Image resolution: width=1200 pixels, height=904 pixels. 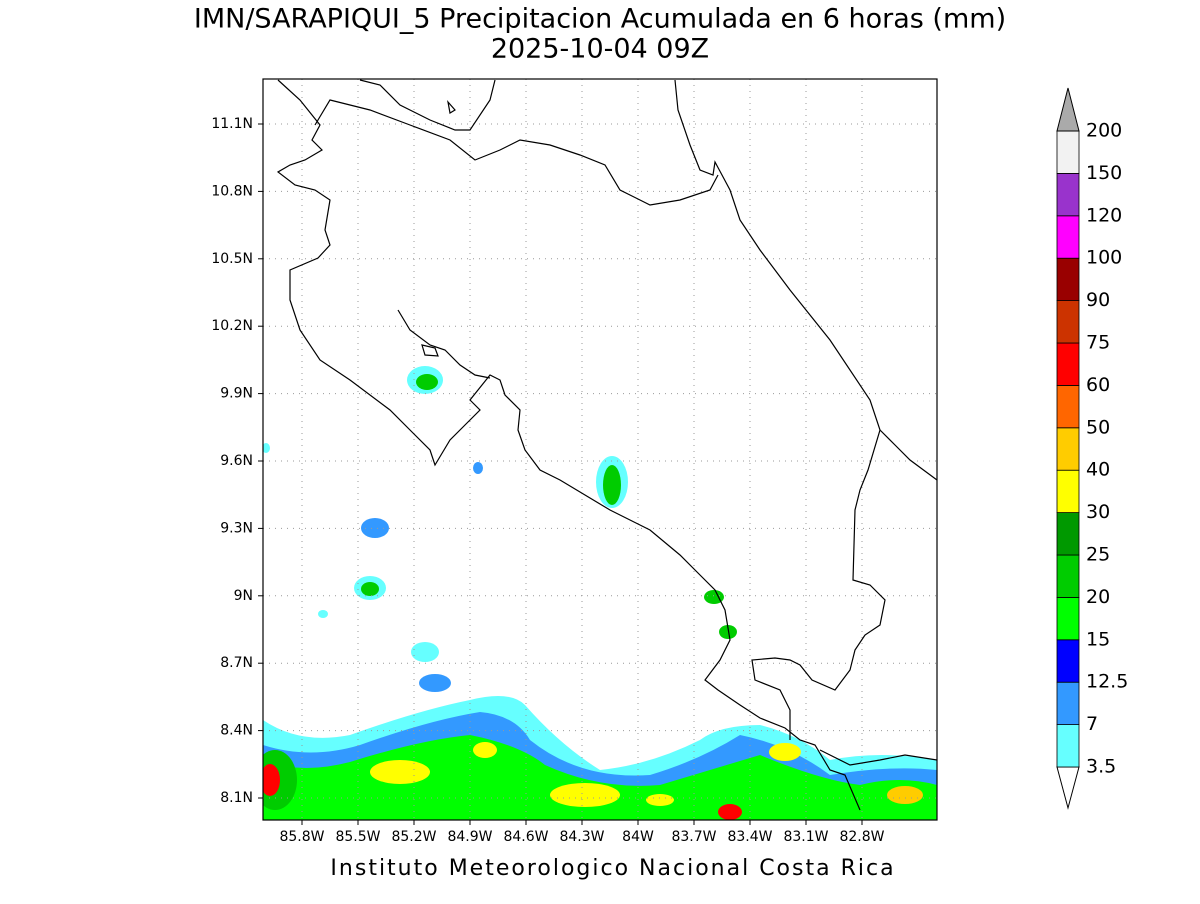 What do you see at coordinates (638, 837) in the screenshot?
I see `lon-tick-label: 84W` at bounding box center [638, 837].